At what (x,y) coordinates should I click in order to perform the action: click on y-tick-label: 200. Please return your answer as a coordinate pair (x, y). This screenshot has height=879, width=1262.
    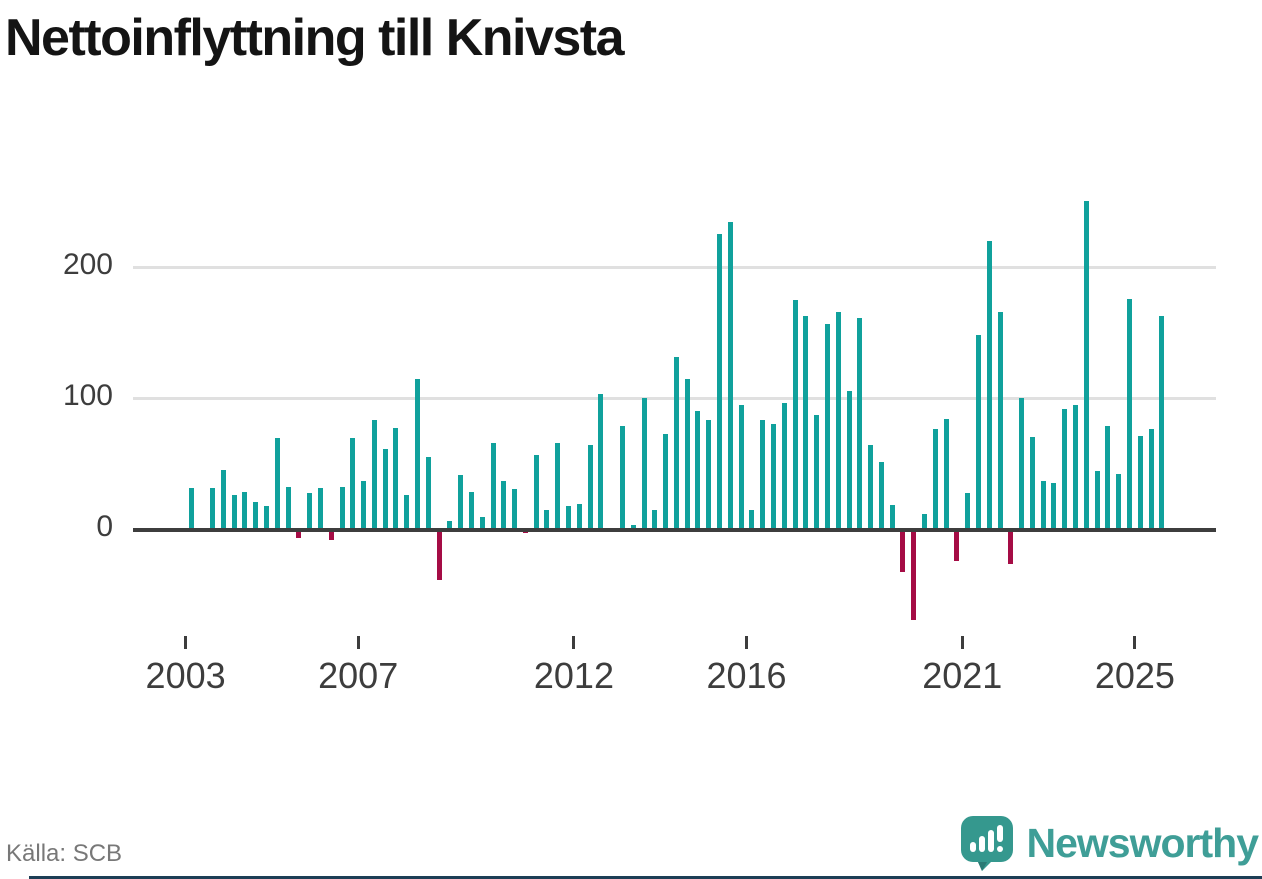
    Looking at the image, I should click on (87, 264).